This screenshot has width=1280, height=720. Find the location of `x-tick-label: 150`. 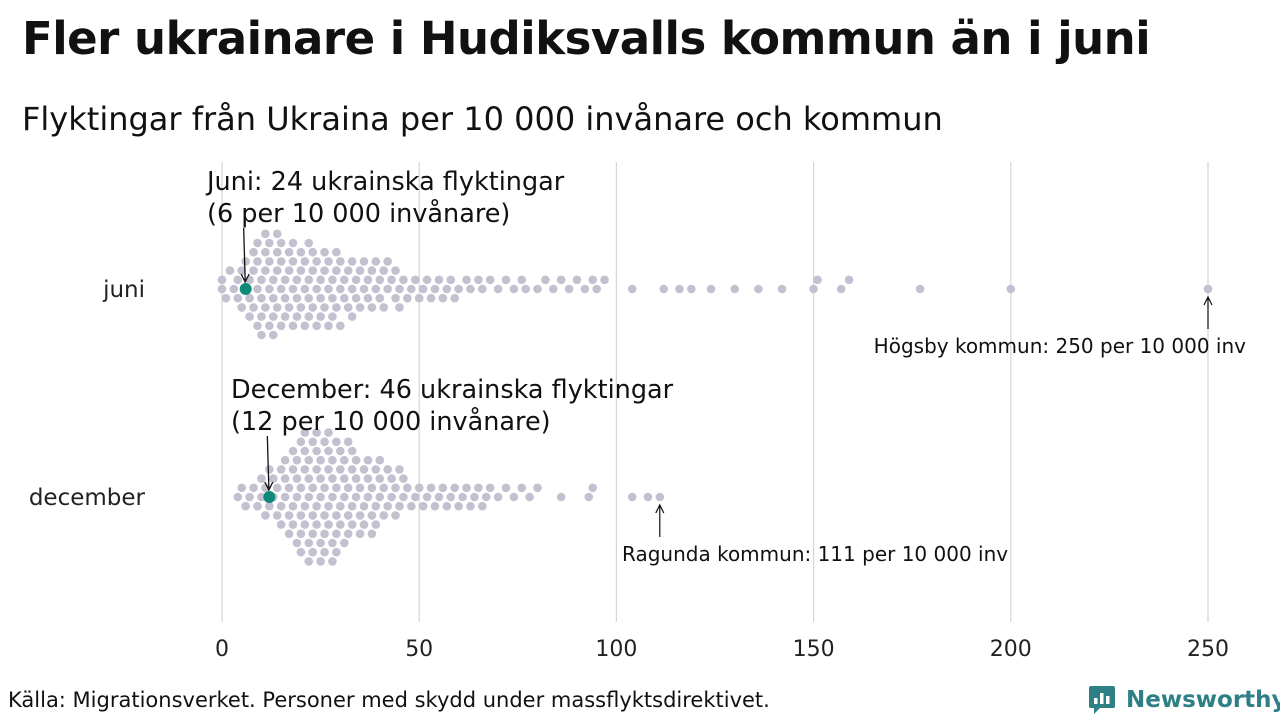

x-tick-label: 150 is located at coordinates (814, 649).